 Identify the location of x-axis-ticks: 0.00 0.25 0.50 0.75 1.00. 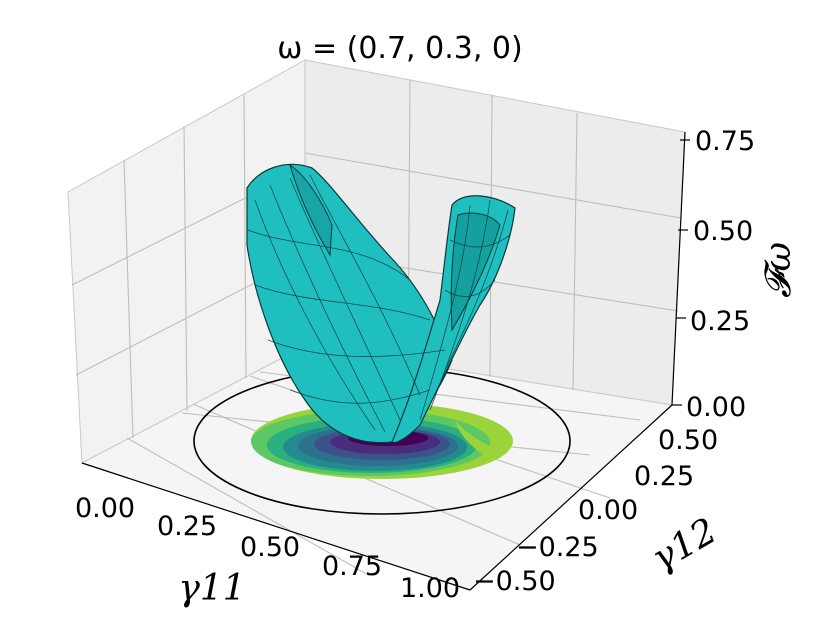
(267, 548).